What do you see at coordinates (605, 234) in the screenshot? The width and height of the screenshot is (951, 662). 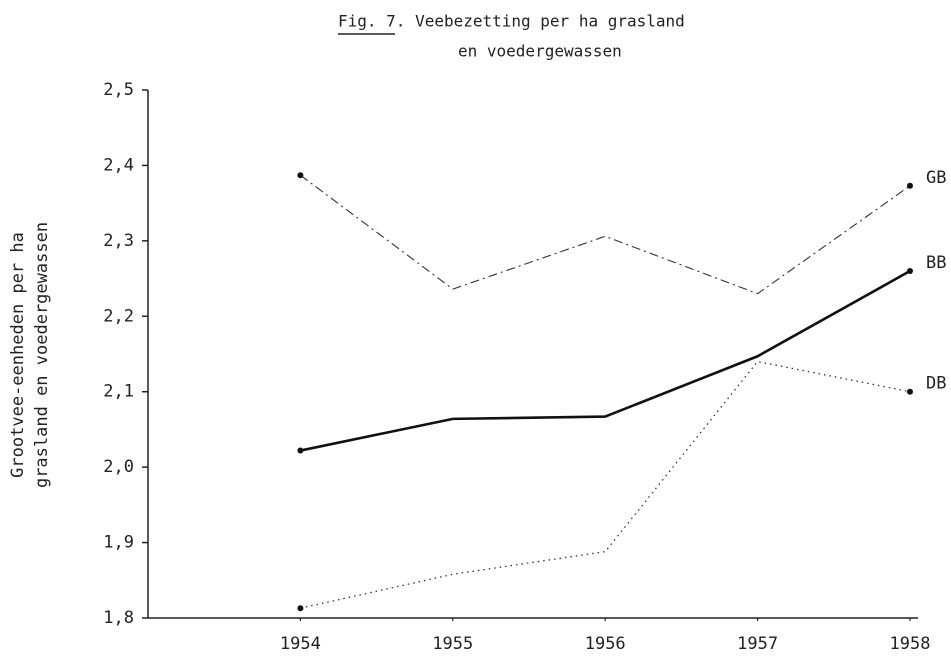 I see `series-line` at bounding box center [605, 234].